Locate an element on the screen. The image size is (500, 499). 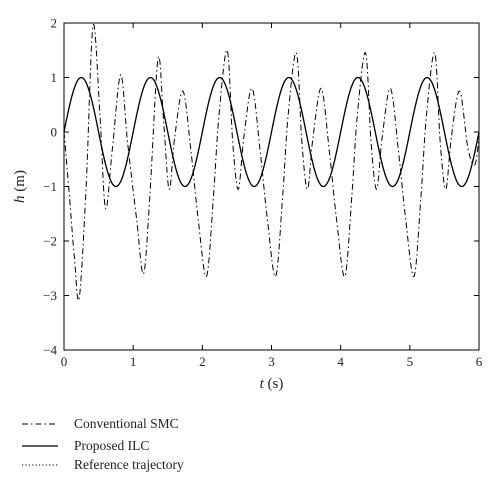
x-tick-label: 3 is located at coordinates (271, 361).